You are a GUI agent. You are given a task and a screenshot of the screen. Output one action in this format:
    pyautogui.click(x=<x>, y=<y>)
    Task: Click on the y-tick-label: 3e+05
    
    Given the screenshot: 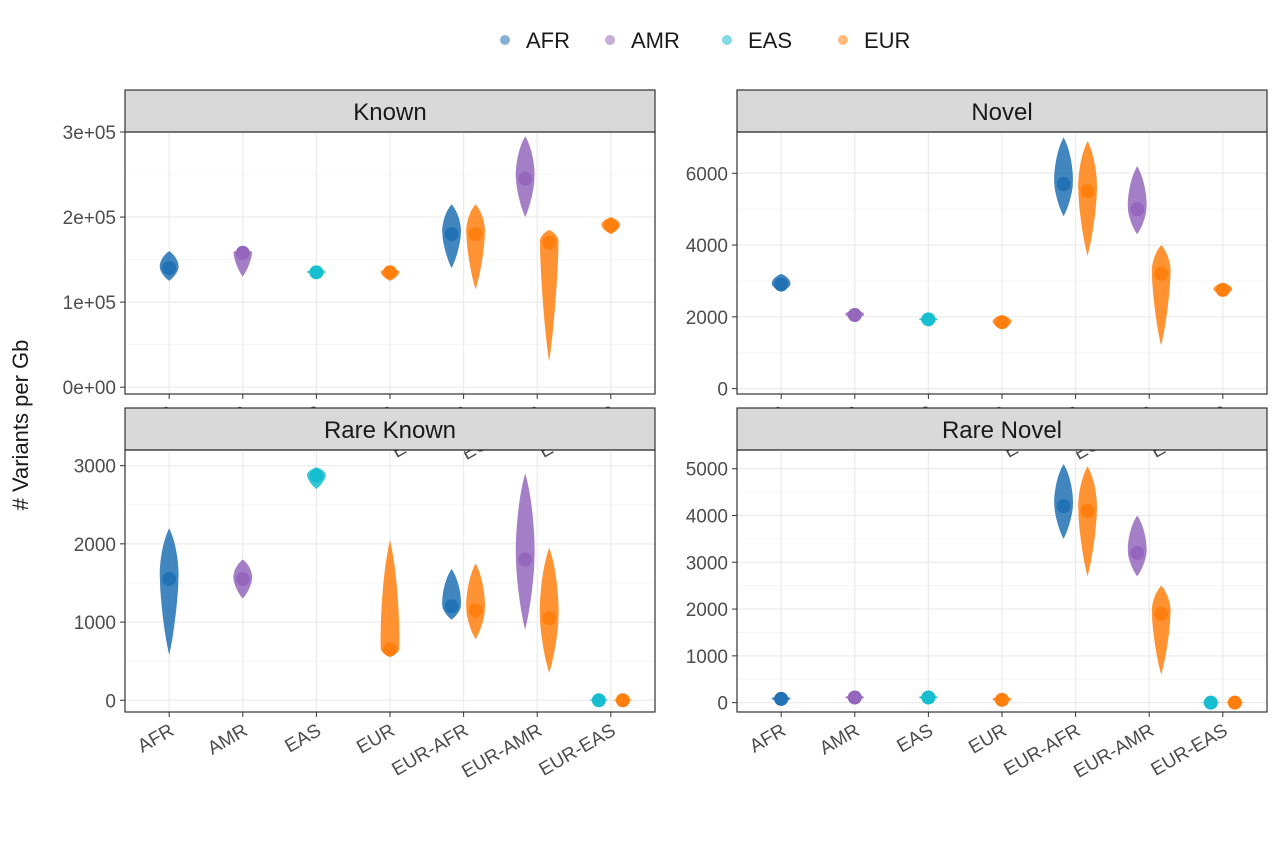 What is the action you would take?
    pyautogui.click(x=89, y=133)
    